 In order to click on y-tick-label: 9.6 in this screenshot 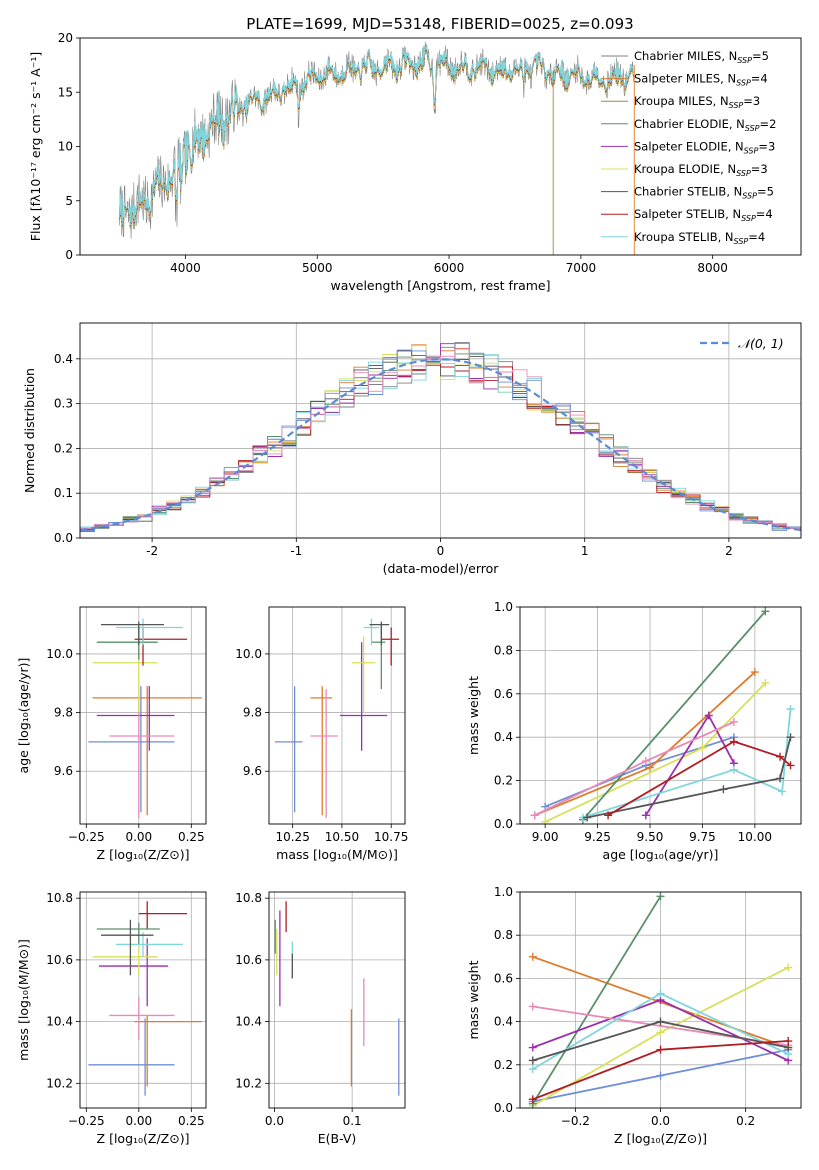, I will do `click(252, 771)`.